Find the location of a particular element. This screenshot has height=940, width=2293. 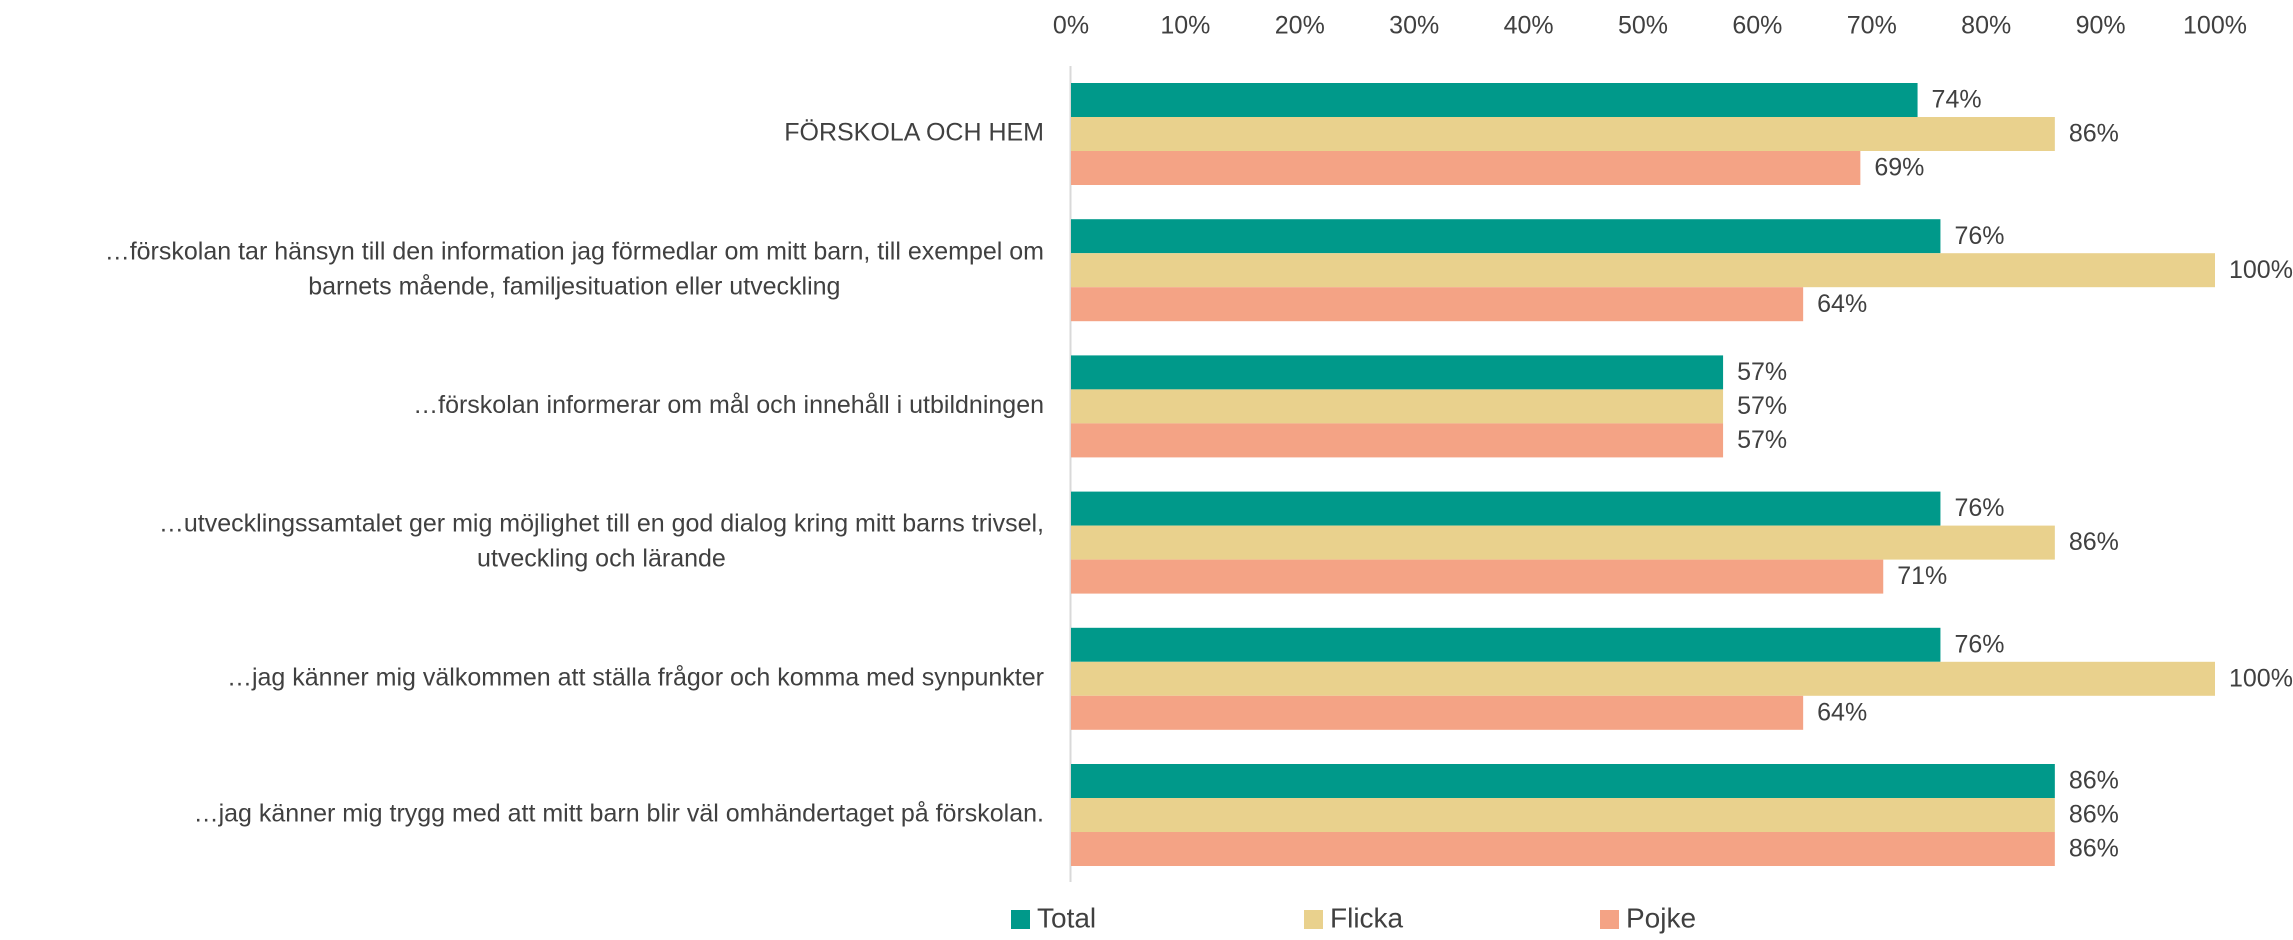

legend-swatch-total is located at coordinates (1020, 919).